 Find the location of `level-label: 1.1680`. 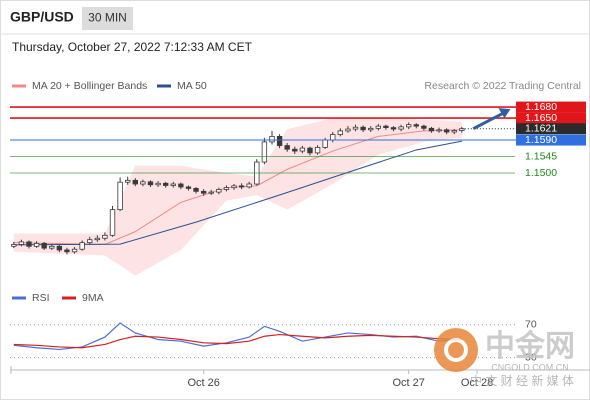

level-label: 1.1680 is located at coordinates (541, 107).